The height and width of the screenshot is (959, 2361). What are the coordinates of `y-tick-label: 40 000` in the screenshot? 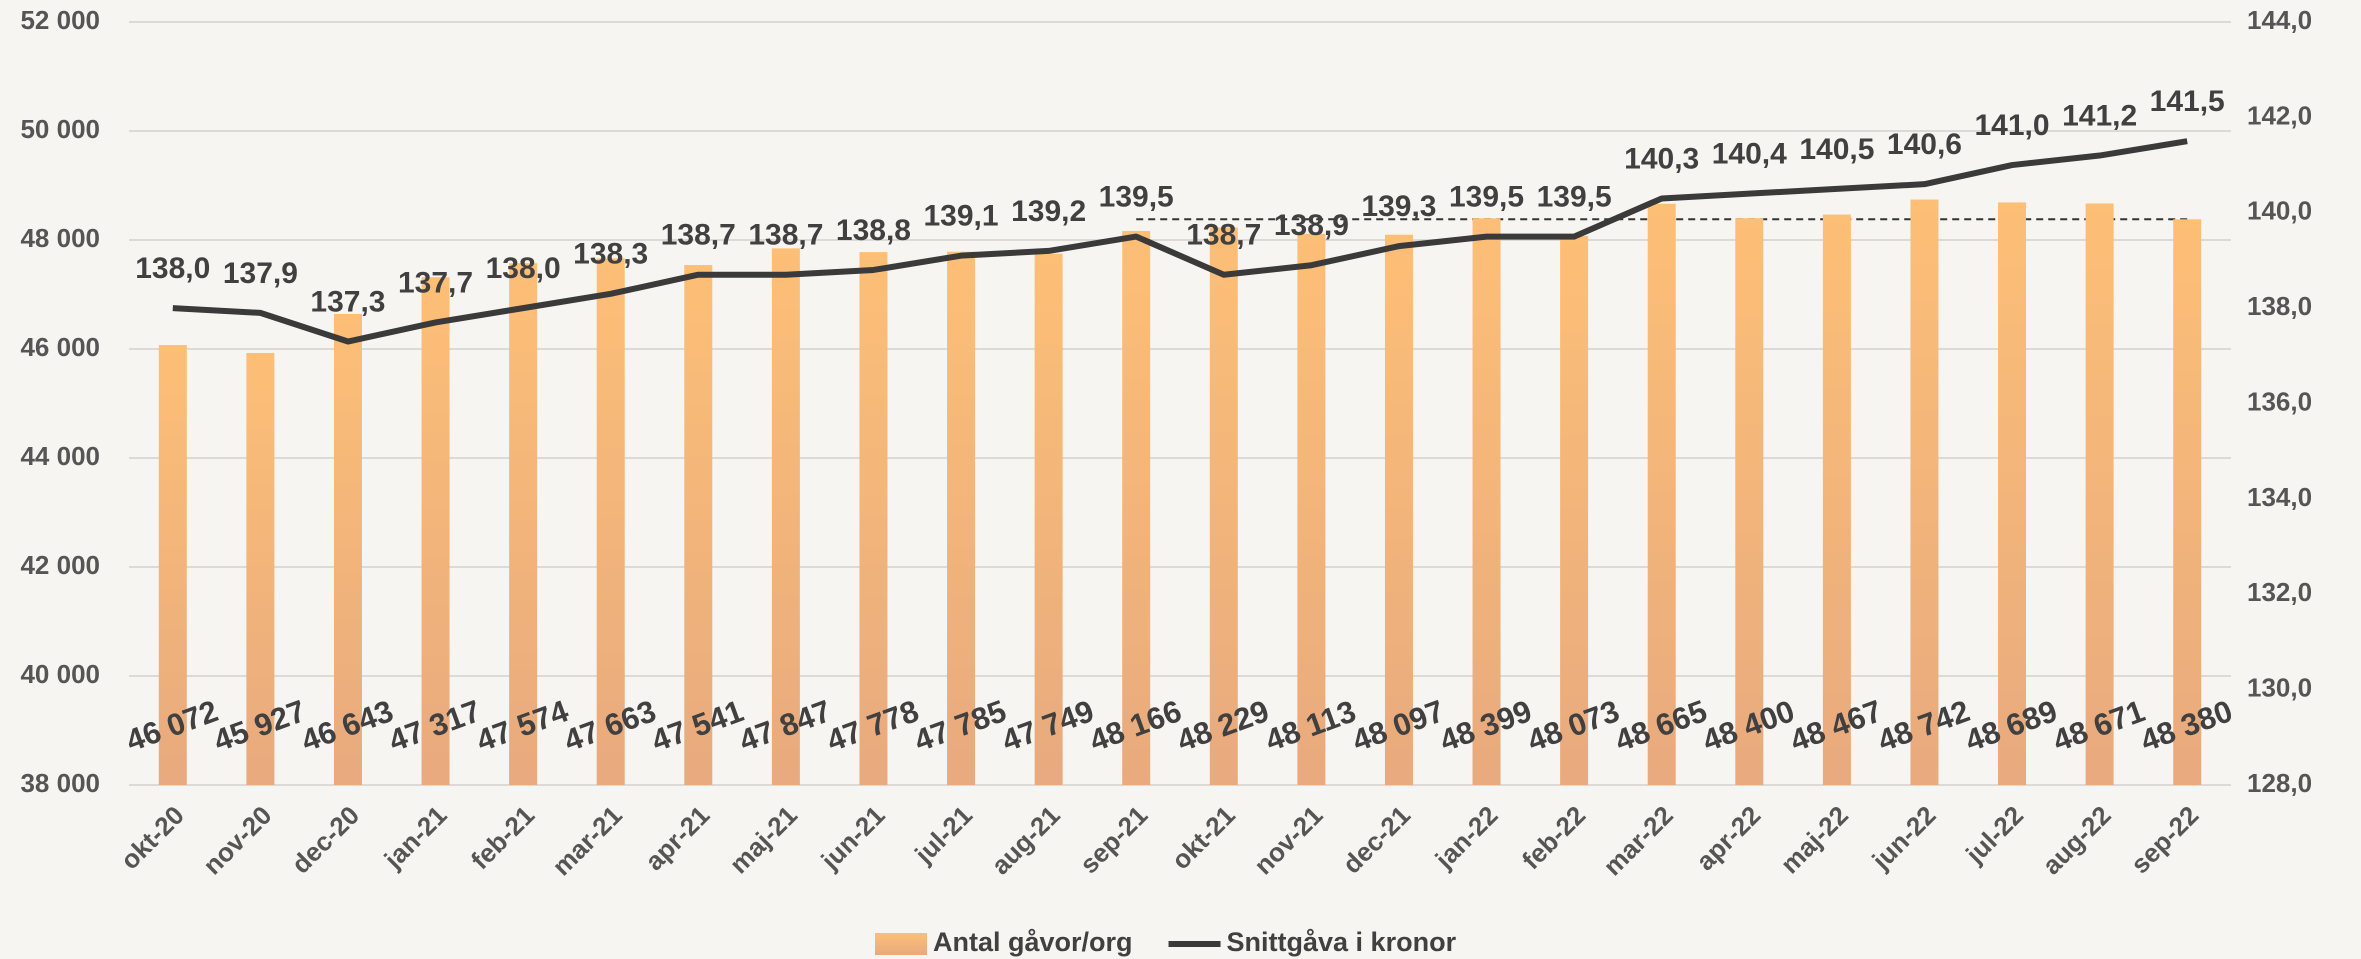 It's located at (60, 674).